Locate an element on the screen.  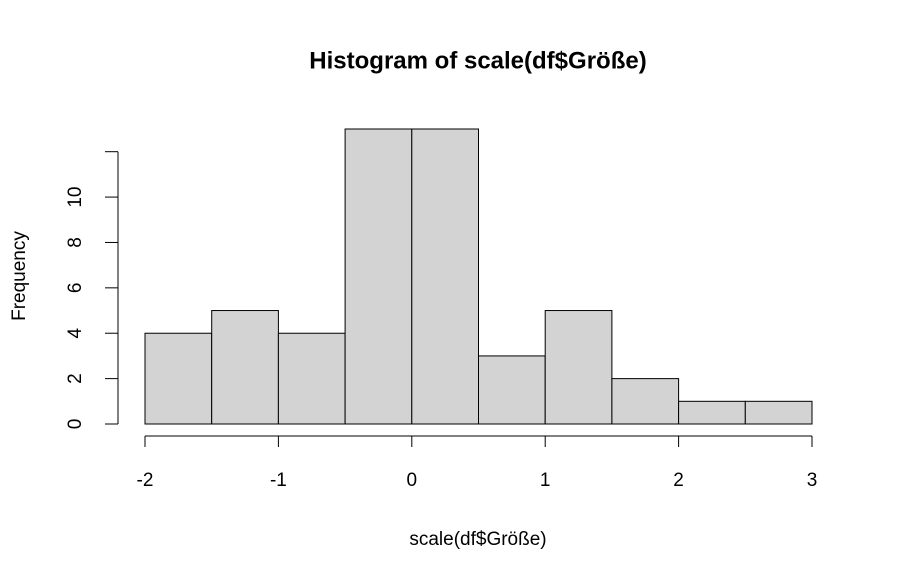
x-tick-label: -1 is located at coordinates (278, 480).